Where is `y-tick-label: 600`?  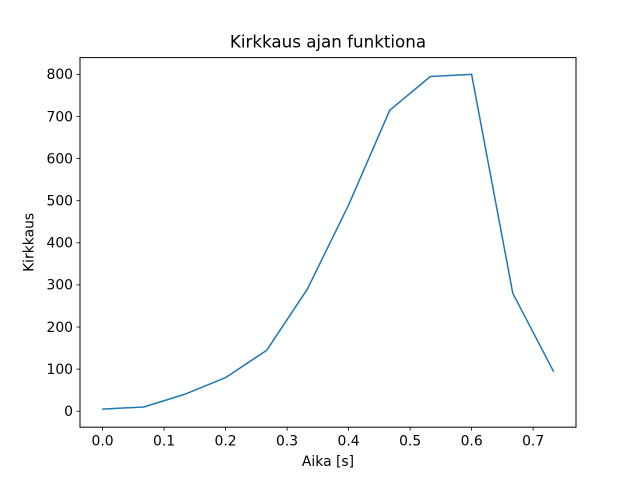 y-tick-label: 600 is located at coordinates (59, 159).